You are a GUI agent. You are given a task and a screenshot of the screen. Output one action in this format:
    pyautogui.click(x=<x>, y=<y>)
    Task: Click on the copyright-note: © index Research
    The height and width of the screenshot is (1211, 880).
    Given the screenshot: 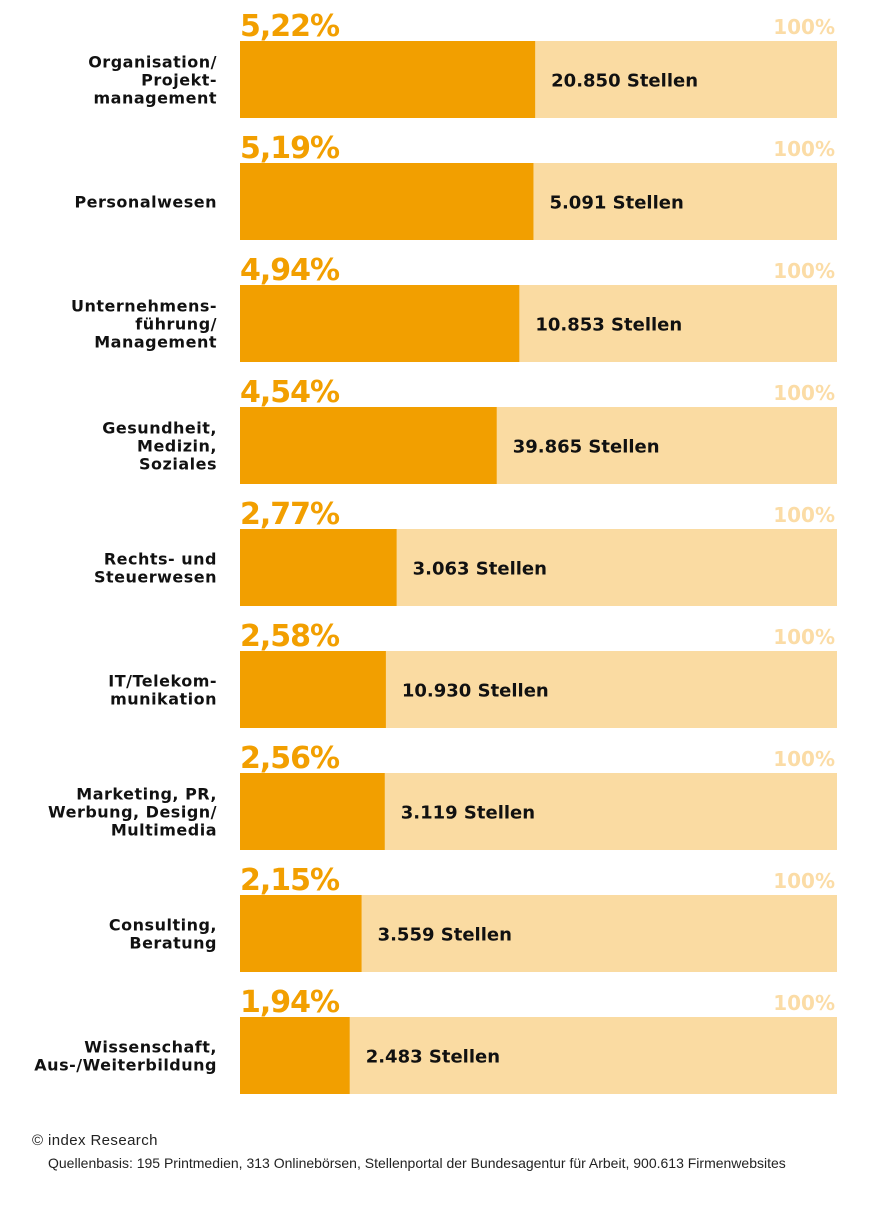 What is the action you would take?
    pyautogui.click(x=95, y=1140)
    